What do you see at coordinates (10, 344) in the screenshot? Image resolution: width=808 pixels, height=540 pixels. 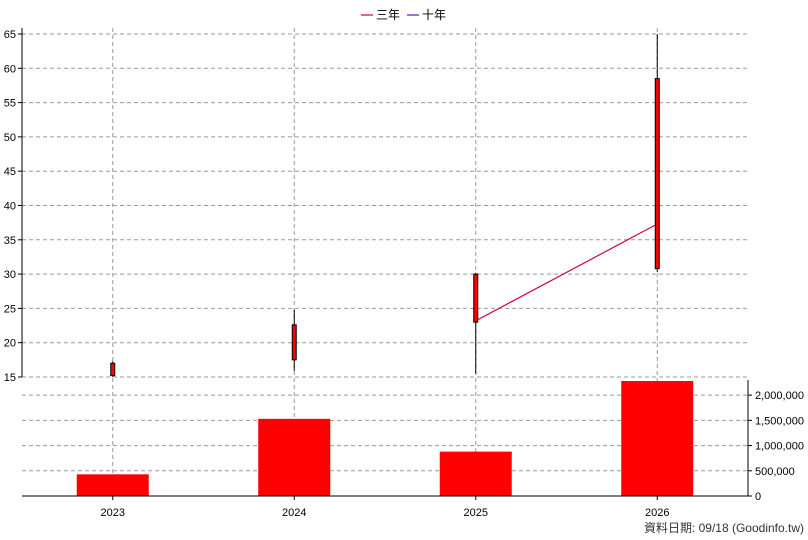 I see `price-tick-label: 20` at bounding box center [10, 344].